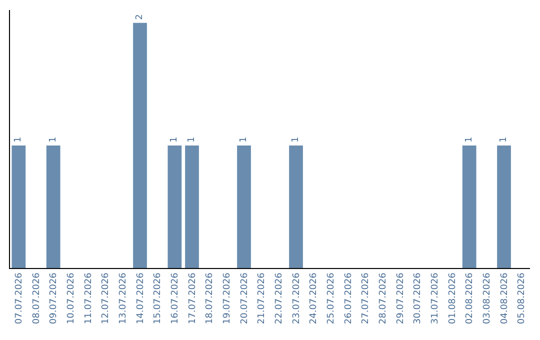 The height and width of the screenshot is (340, 540). What do you see at coordinates (505, 298) in the screenshot?
I see `x-tick-label: 04.08.2026` at bounding box center [505, 298].